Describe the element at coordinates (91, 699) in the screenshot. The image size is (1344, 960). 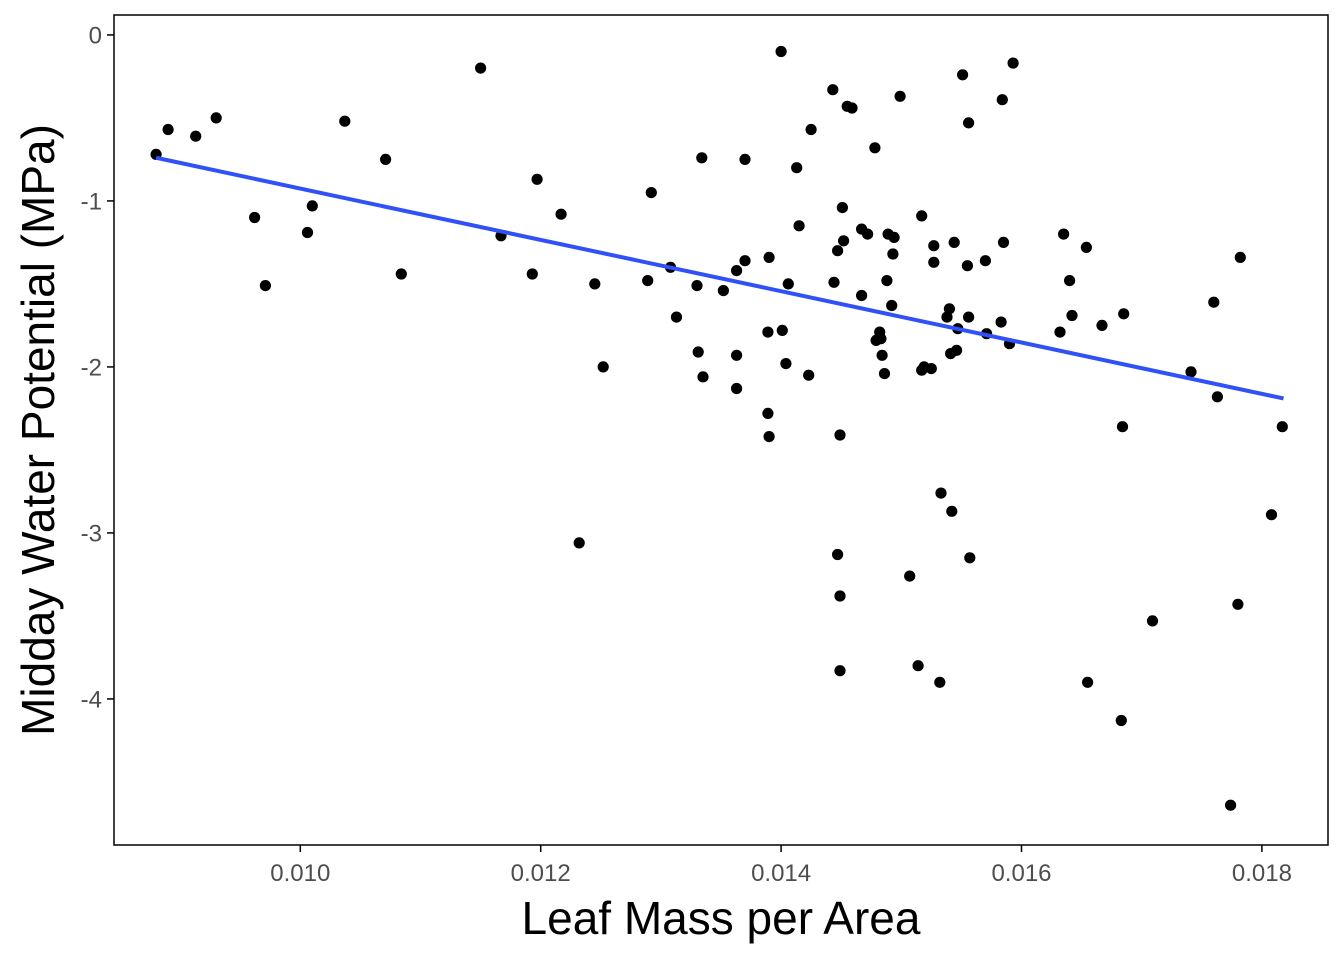
I see `y-tick-label: -4` at that location.